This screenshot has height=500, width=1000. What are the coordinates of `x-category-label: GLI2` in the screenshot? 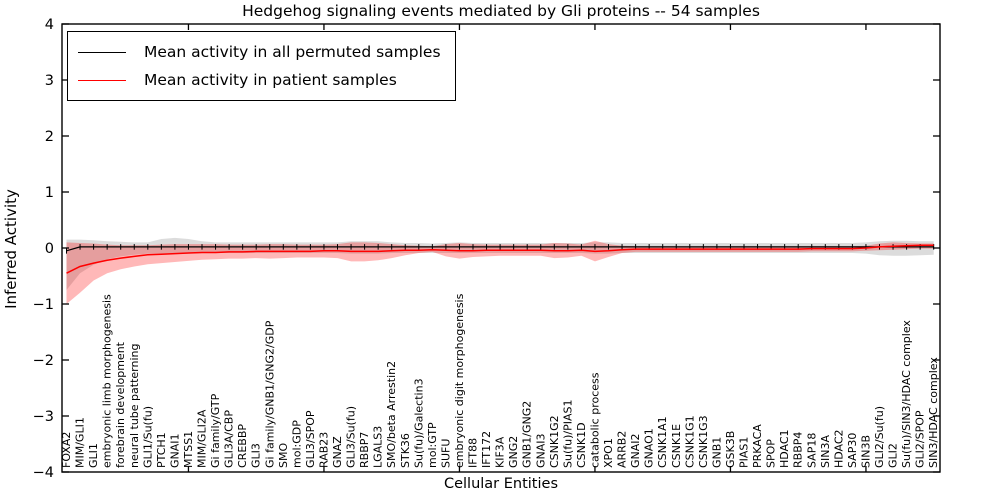 It's located at (893, 455).